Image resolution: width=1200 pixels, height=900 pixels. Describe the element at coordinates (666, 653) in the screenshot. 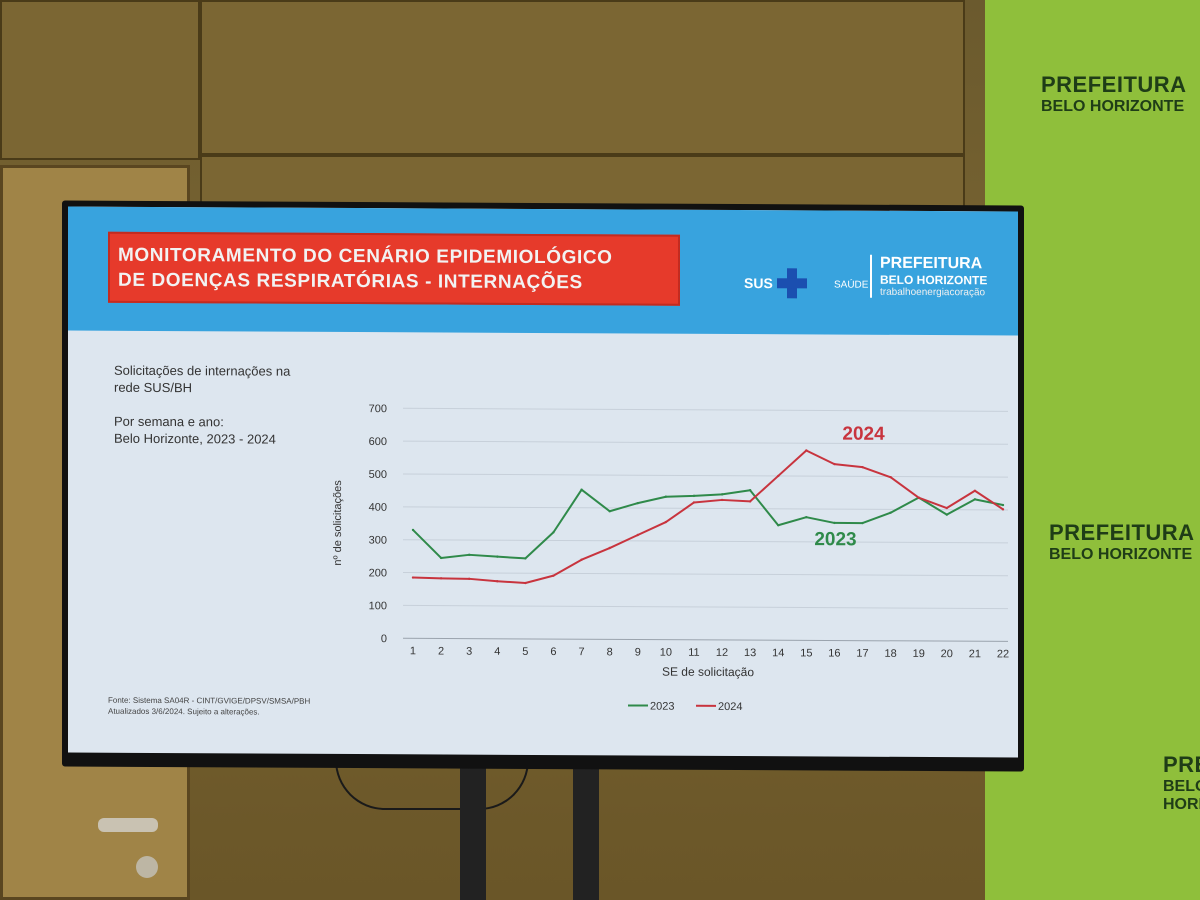

I see `x-tick-label: 10` at that location.